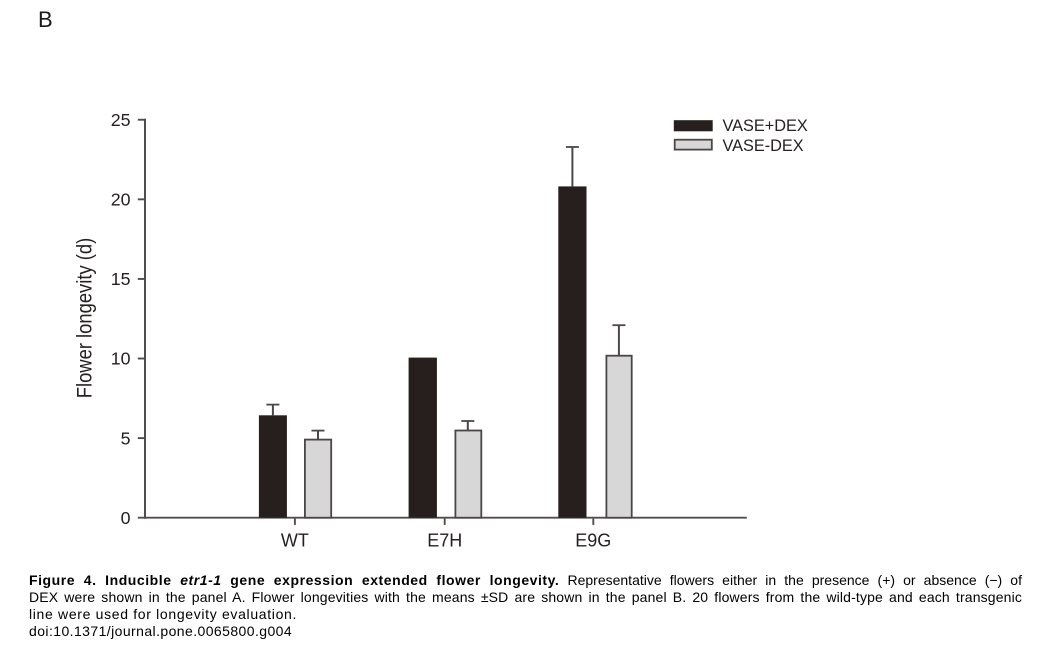 Image resolution: width=1039 pixels, height=656 pixels. What do you see at coordinates (295, 540) in the screenshot?
I see `svg-text: WT` at bounding box center [295, 540].